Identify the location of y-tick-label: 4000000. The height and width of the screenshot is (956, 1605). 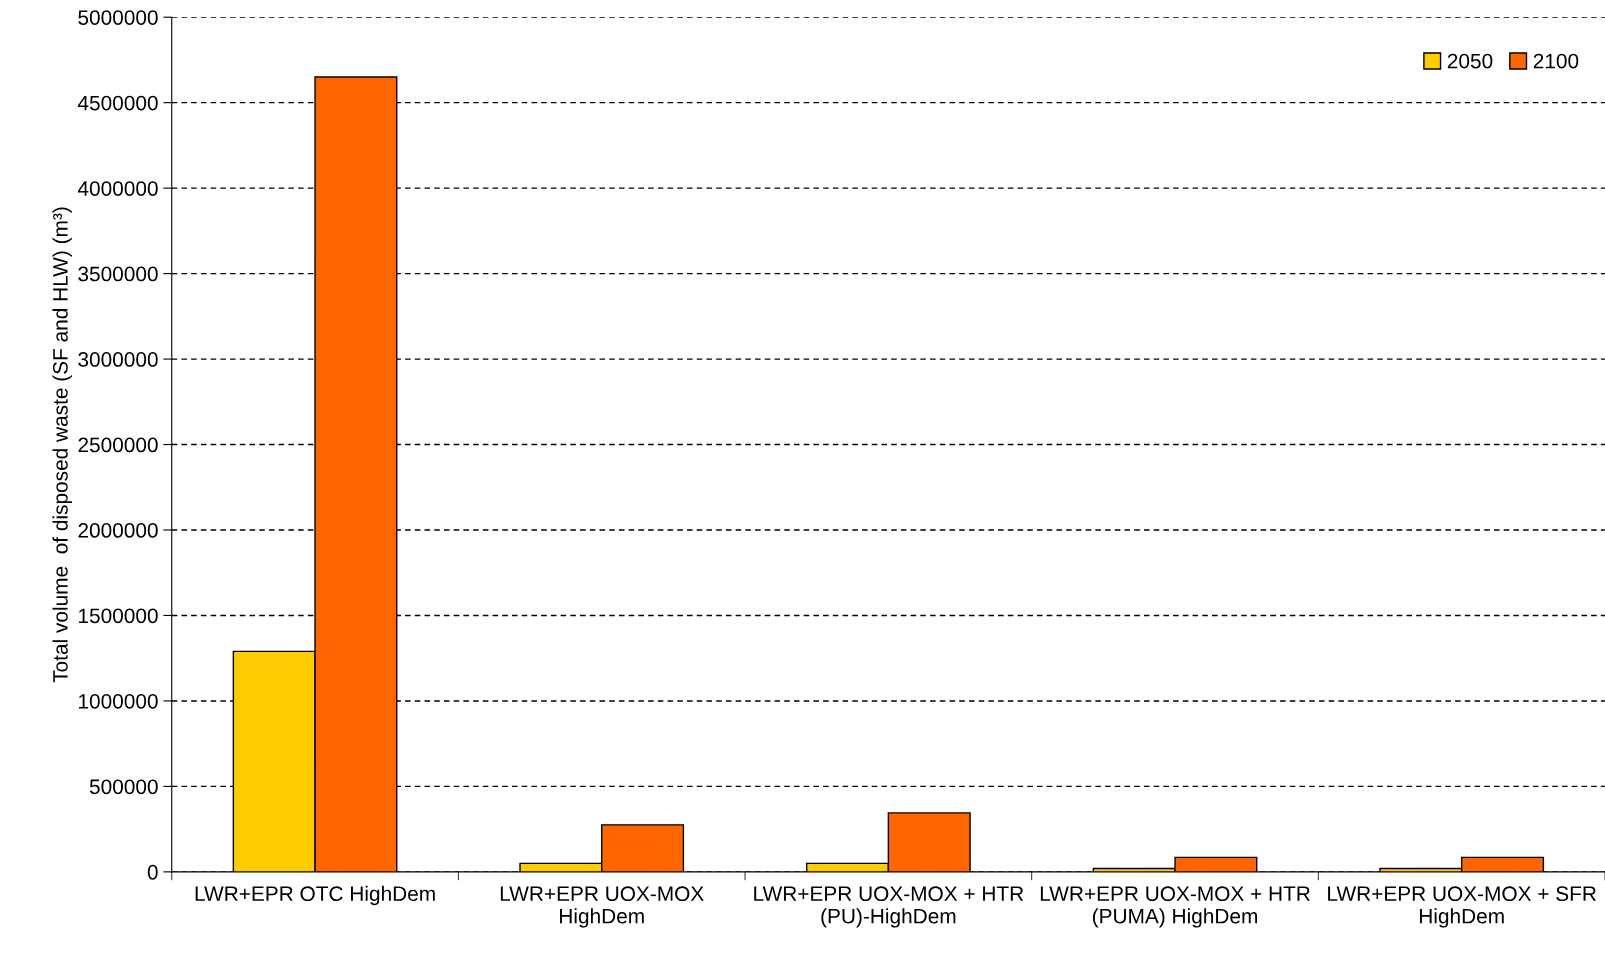
(117, 188).